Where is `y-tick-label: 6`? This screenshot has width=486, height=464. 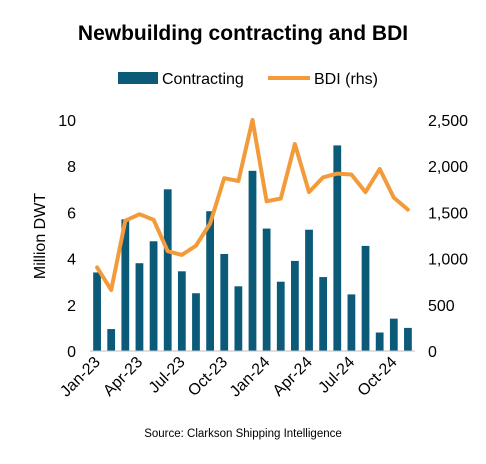 y-tick-label: 6 is located at coordinates (71, 213).